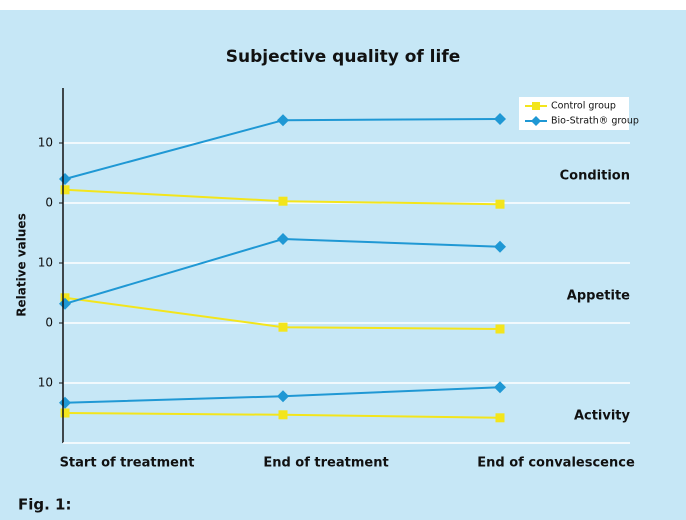 This screenshot has height=520, width=686. I want to click on legend-label: Control group, so click(583, 106).